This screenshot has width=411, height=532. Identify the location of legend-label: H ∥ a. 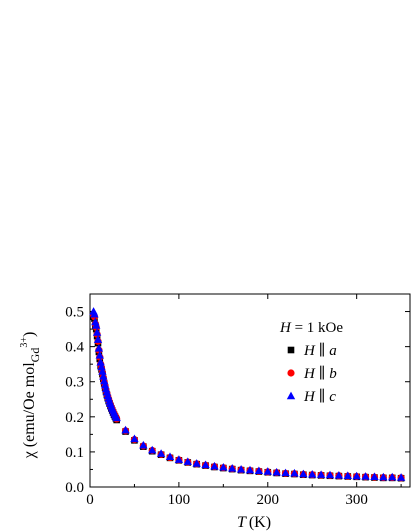
(320, 350).